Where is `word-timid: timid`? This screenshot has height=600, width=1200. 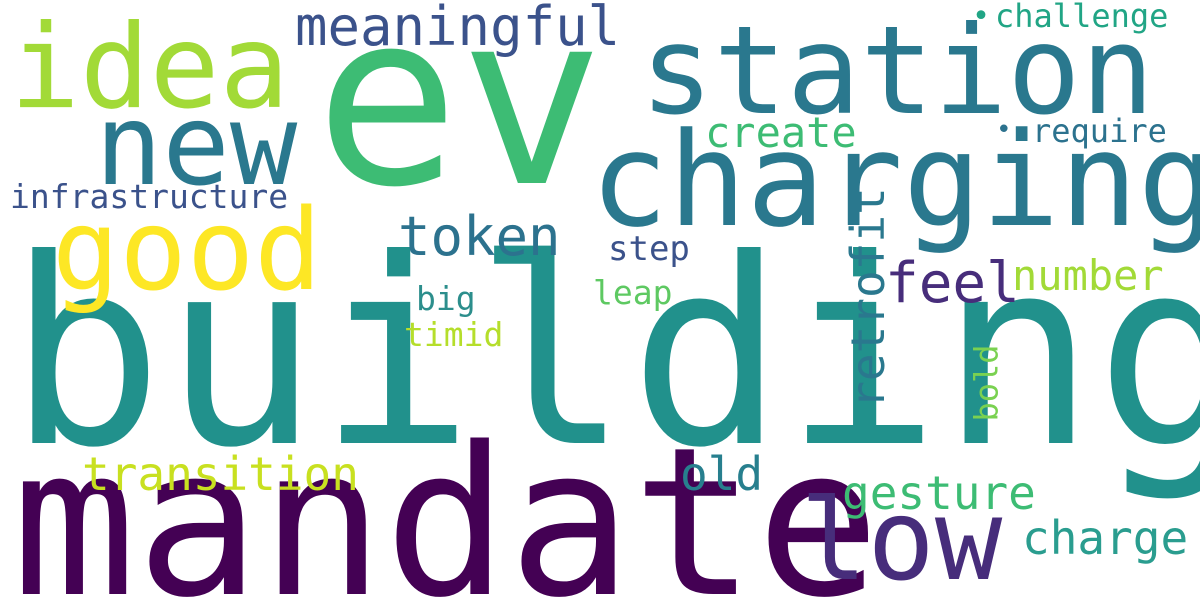
word-timid: timid is located at coordinates (454, 334).